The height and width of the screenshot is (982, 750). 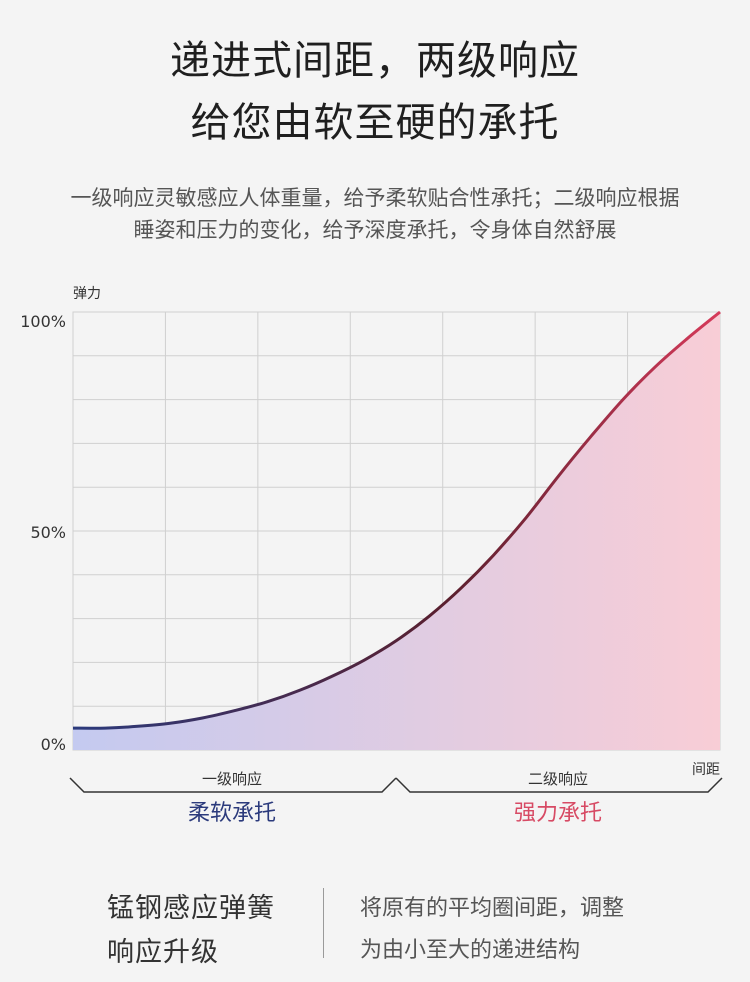 What do you see at coordinates (492, 908) in the screenshot?
I see `feature-desc-line-1: 将原有的平均圈间距，调整` at bounding box center [492, 908].